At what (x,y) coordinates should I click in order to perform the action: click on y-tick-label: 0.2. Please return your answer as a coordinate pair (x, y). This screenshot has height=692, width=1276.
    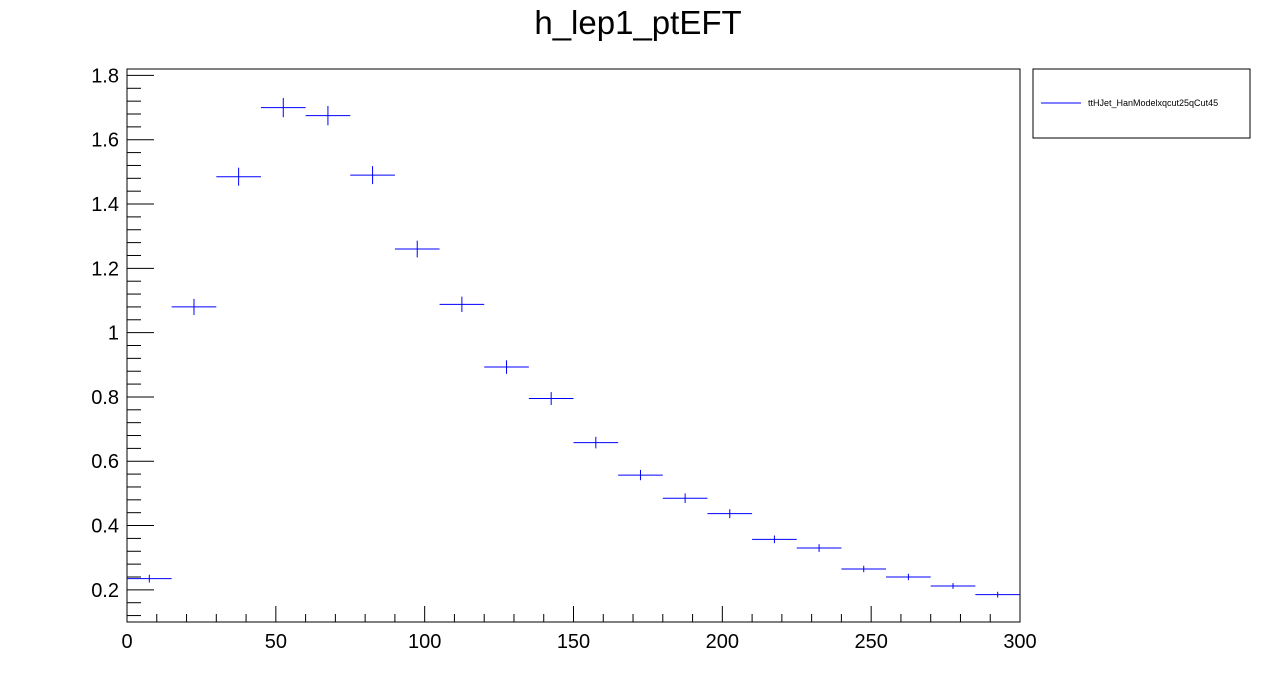
    Looking at the image, I should click on (105, 591).